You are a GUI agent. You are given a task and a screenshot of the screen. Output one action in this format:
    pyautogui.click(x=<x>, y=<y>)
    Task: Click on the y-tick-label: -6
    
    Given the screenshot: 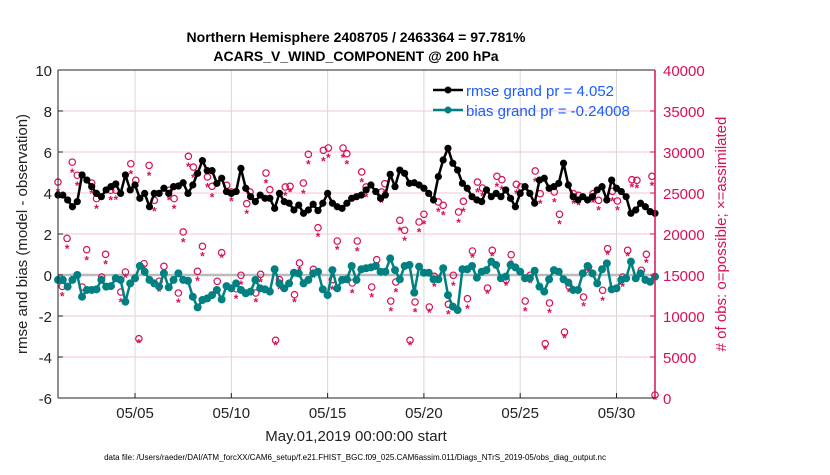 What is the action you would take?
    pyautogui.click(x=45, y=399)
    